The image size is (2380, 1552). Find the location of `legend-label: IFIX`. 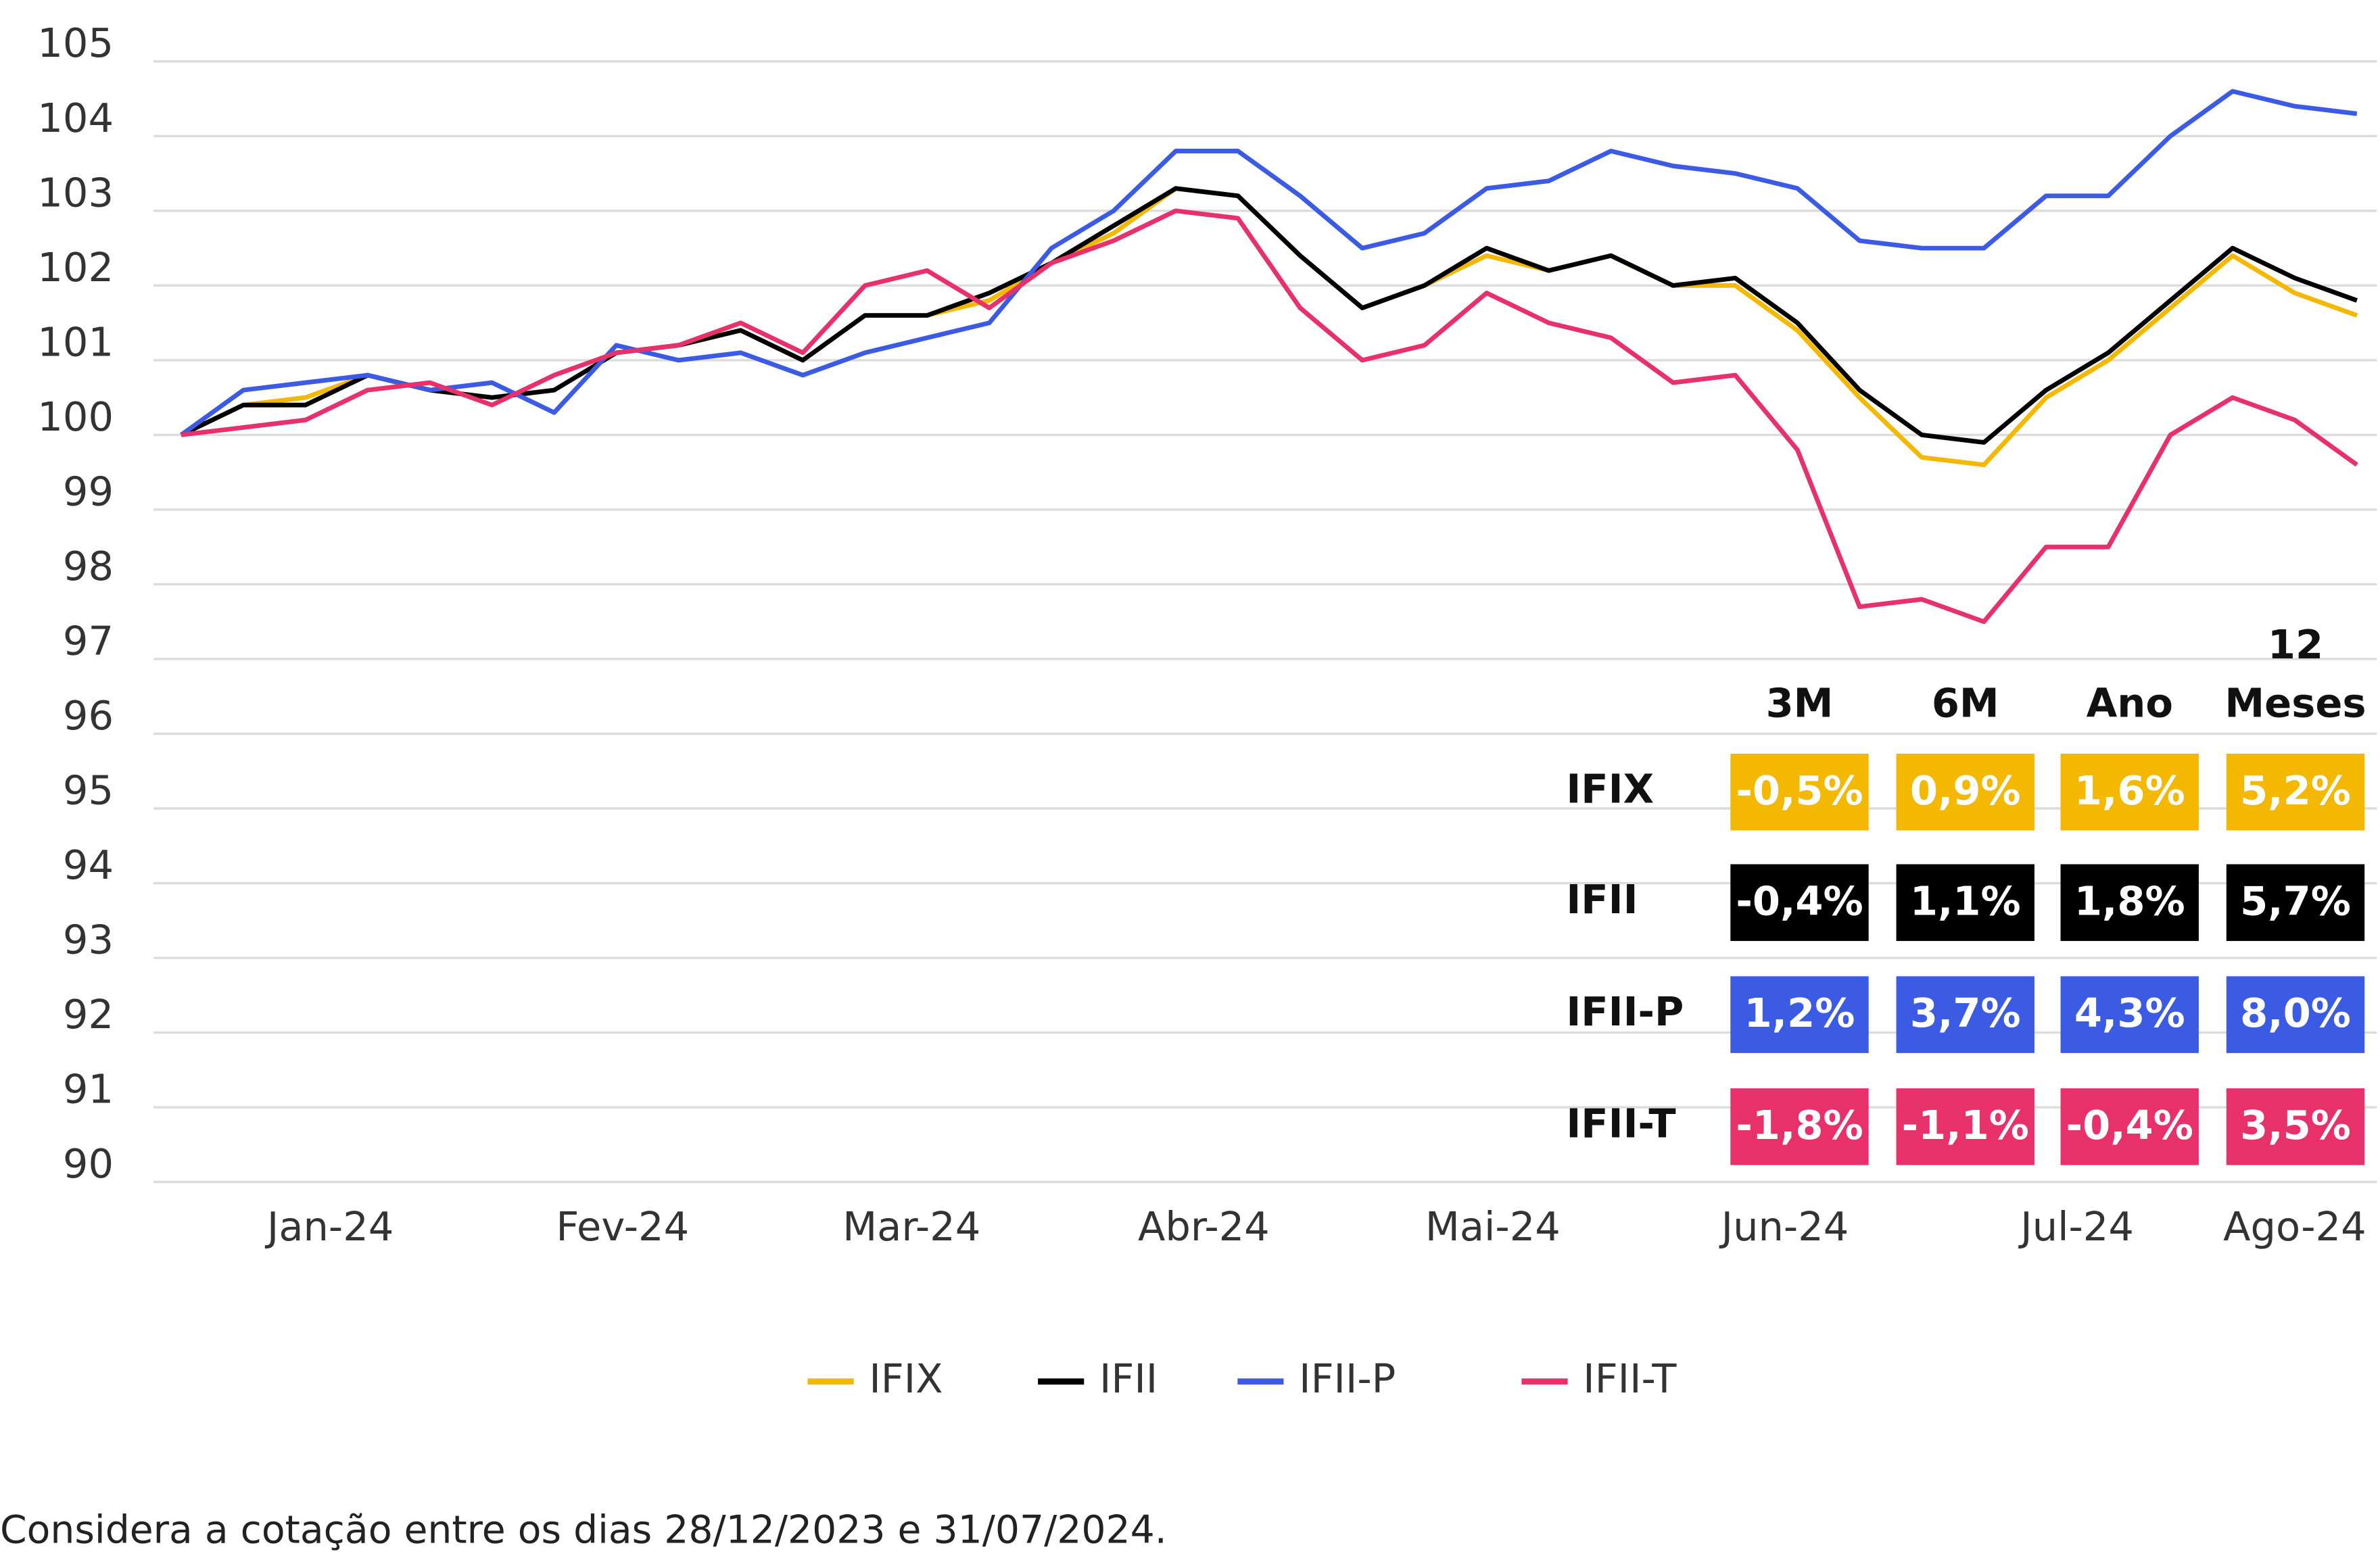

legend-label: IFIX is located at coordinates (906, 1379).